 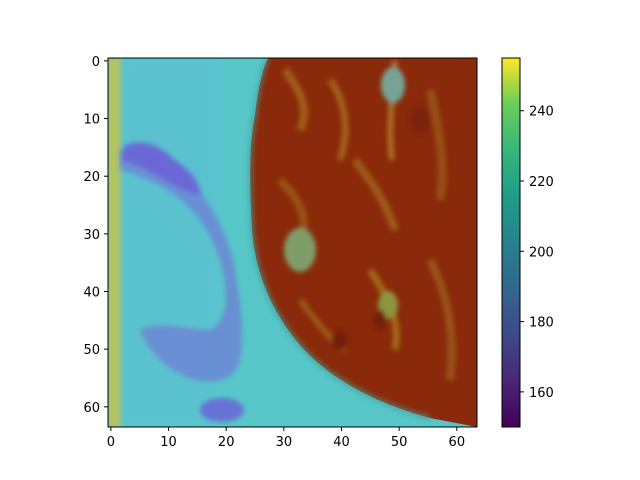 I want to click on x-tick-label: 50, so click(x=399, y=442).